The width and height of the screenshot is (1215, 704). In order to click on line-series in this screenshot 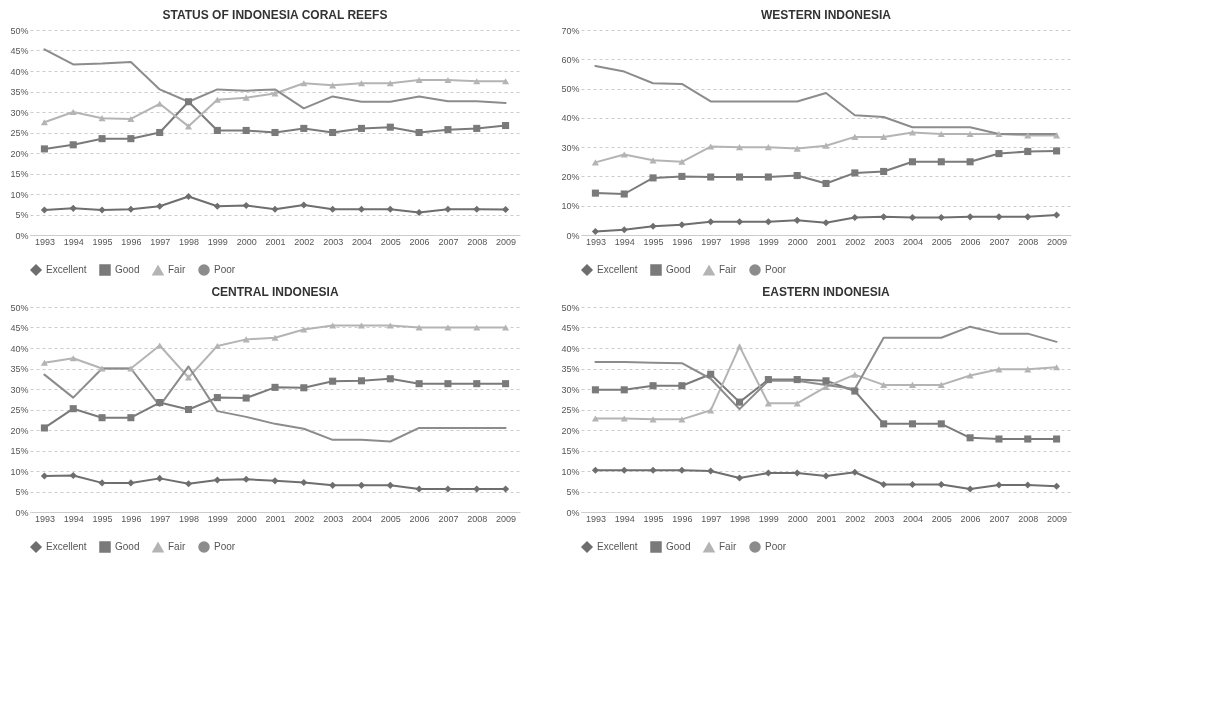, I will do `click(826, 368)`.